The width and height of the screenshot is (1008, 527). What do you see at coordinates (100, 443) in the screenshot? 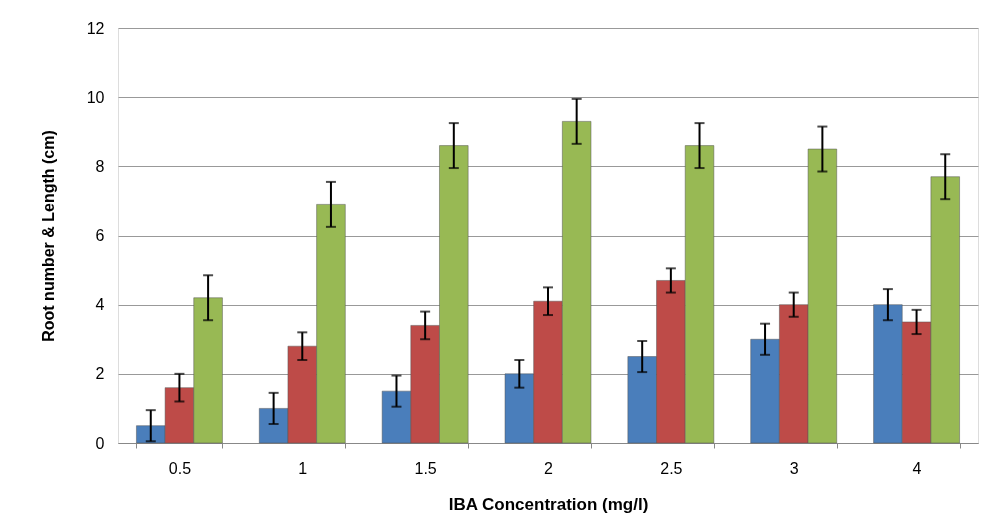
I see `y-tick-label: 0` at bounding box center [100, 443].